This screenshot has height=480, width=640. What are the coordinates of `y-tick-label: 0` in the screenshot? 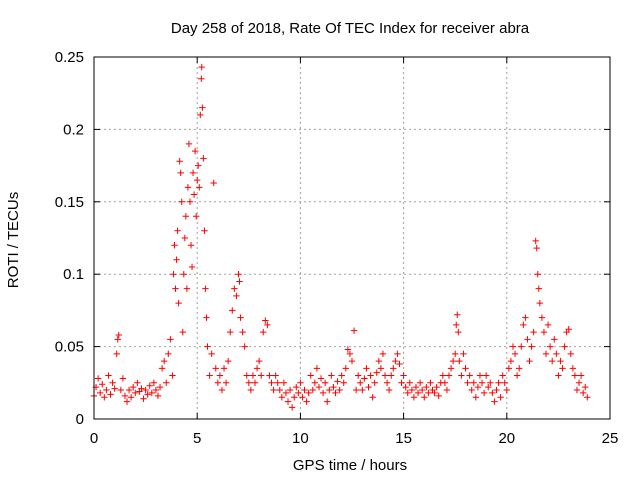 It's located at (80, 419).